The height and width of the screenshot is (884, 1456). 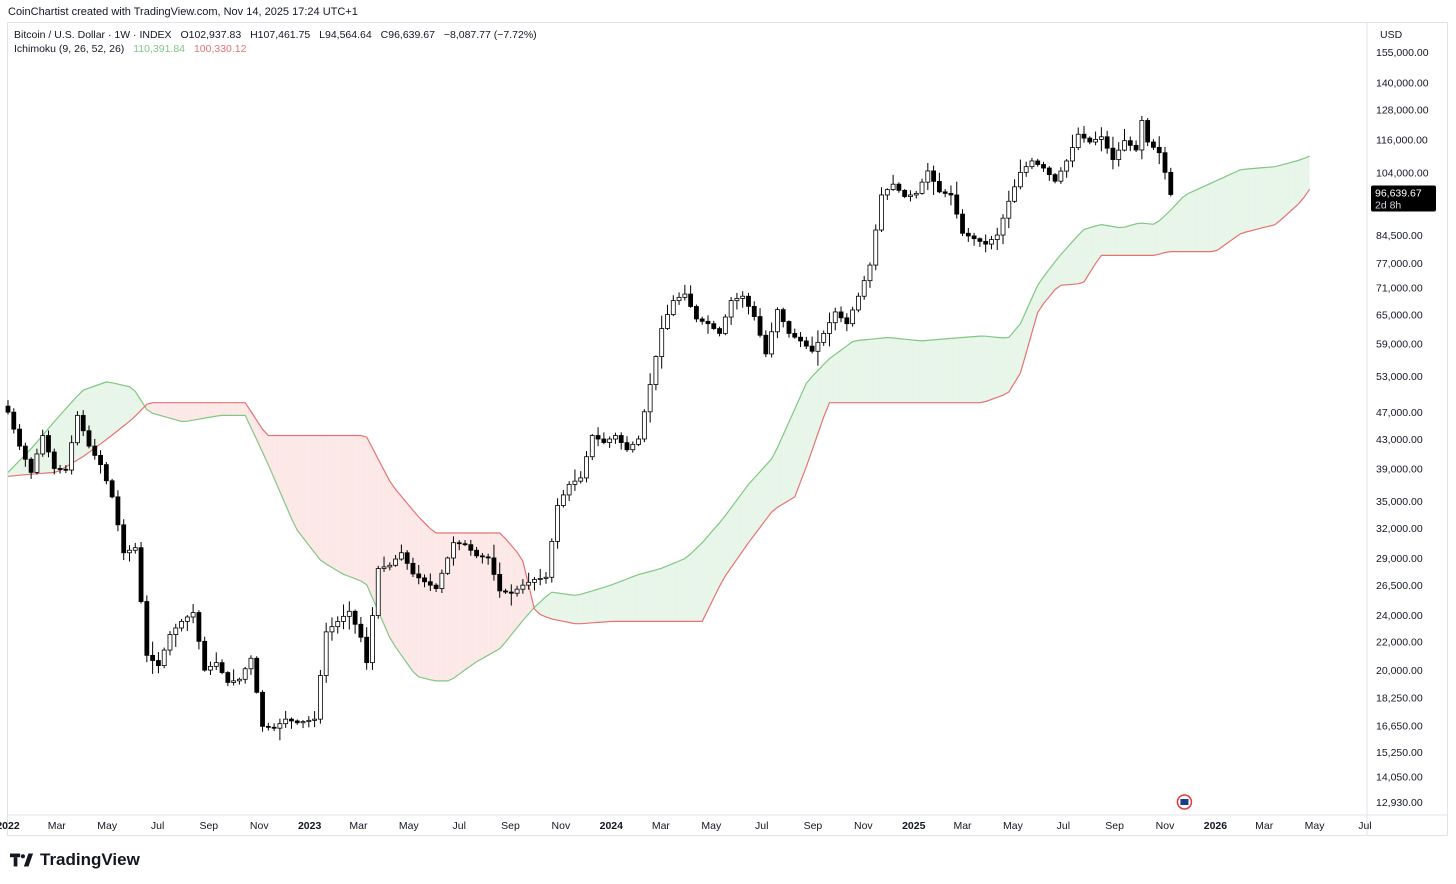 What do you see at coordinates (69, 49) in the screenshot?
I see `legend-indicator: Ichimoku (9, 26, 52, 26)` at bounding box center [69, 49].